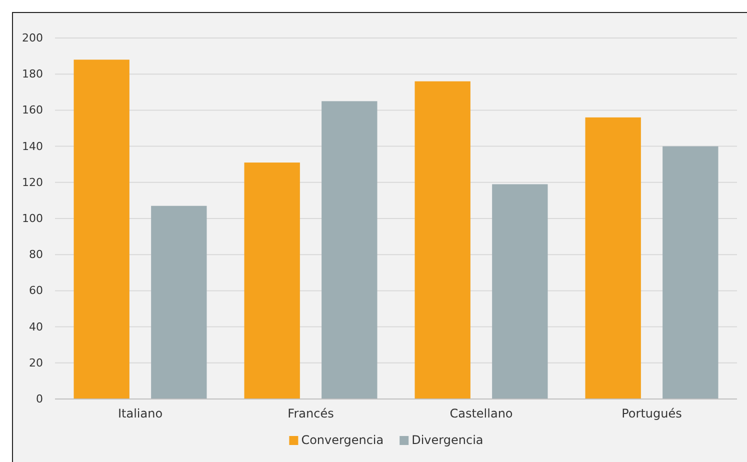 The height and width of the screenshot is (462, 747). What do you see at coordinates (36, 255) in the screenshot?
I see `y-tick-label: 80` at bounding box center [36, 255].